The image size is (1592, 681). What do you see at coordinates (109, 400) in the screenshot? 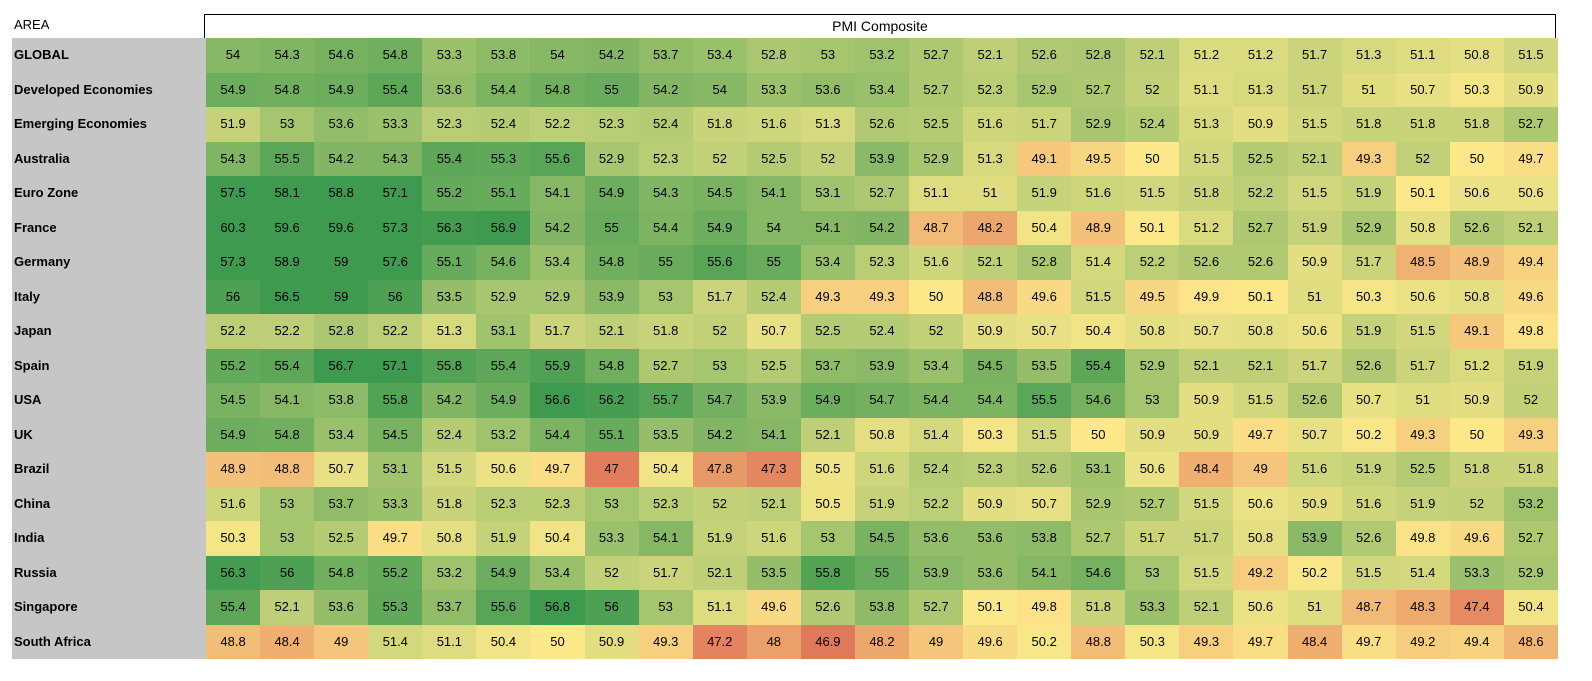
I see `row-label: USA` at bounding box center [109, 400].